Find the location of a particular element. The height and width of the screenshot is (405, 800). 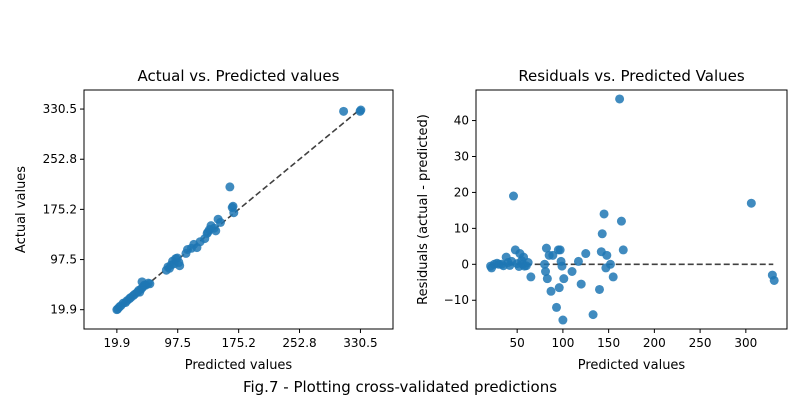

avp-x-axis-label: Predicted values is located at coordinates (239, 365).